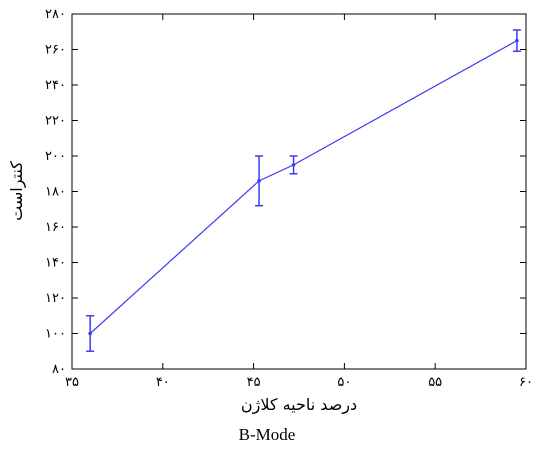  Describe the element at coordinates (55, 227) in the screenshot. I see `y-tick-label: ۱۶۰` at that location.